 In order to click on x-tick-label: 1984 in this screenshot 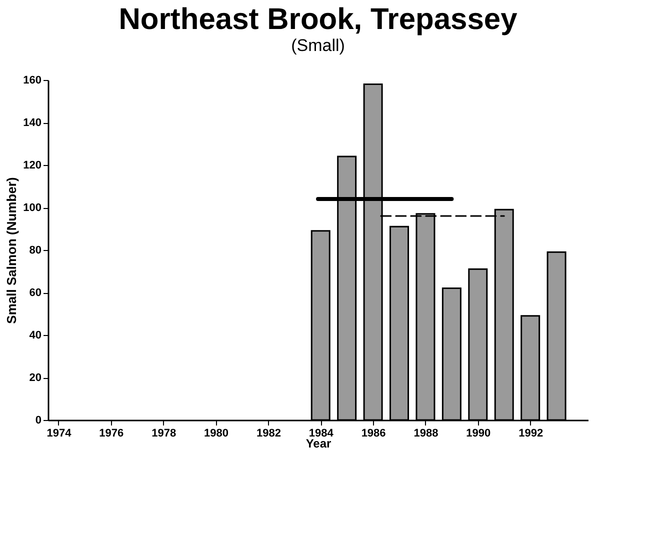, I will do `click(321, 434)`.